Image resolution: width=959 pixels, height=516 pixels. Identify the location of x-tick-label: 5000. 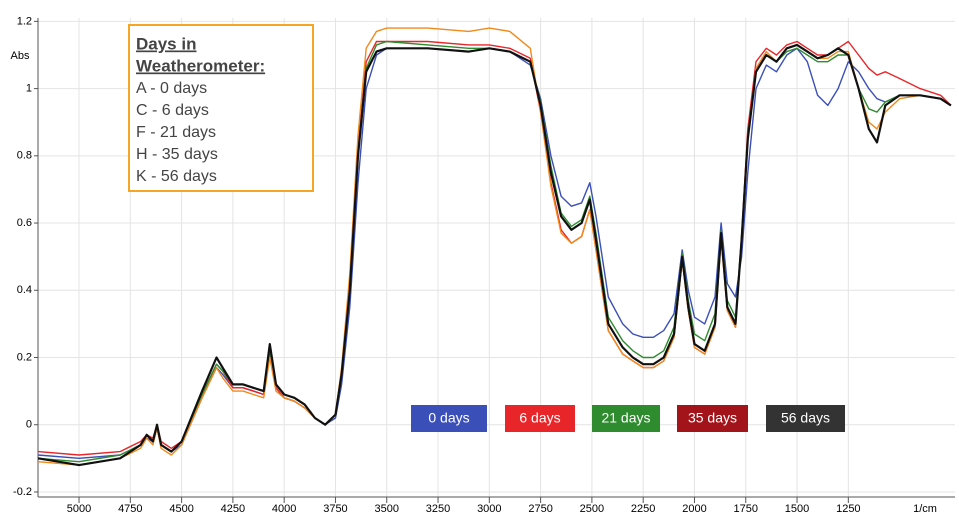
(79, 509).